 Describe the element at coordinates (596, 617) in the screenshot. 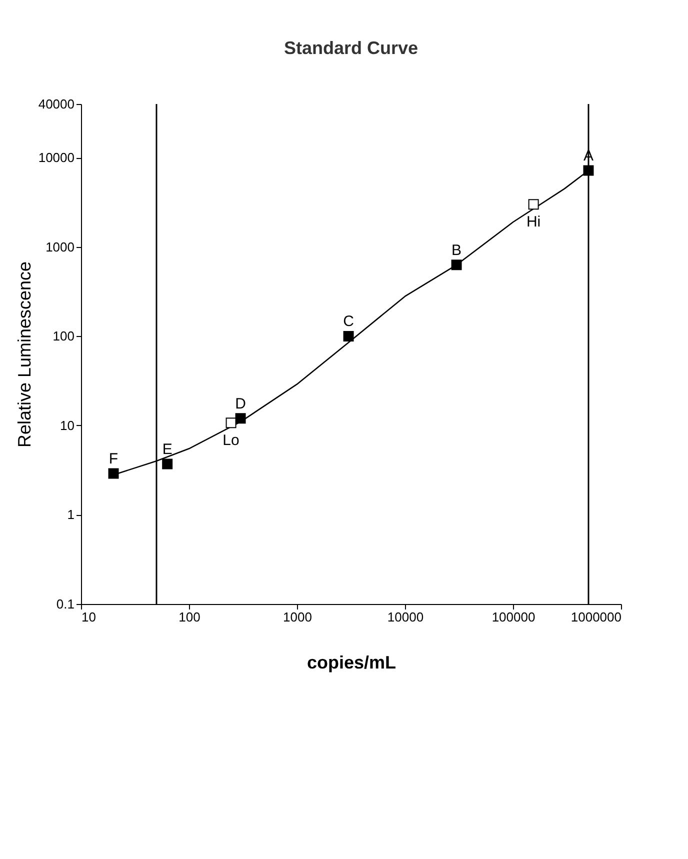

I see `x-tick-label: 1000000` at that location.